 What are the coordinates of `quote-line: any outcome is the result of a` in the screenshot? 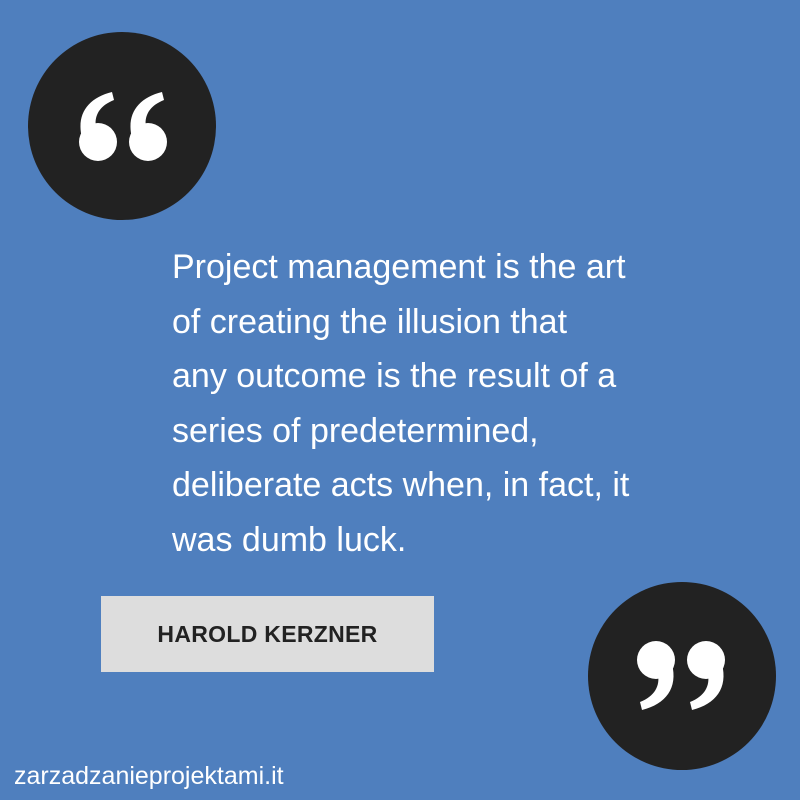 It's located at (394, 376).